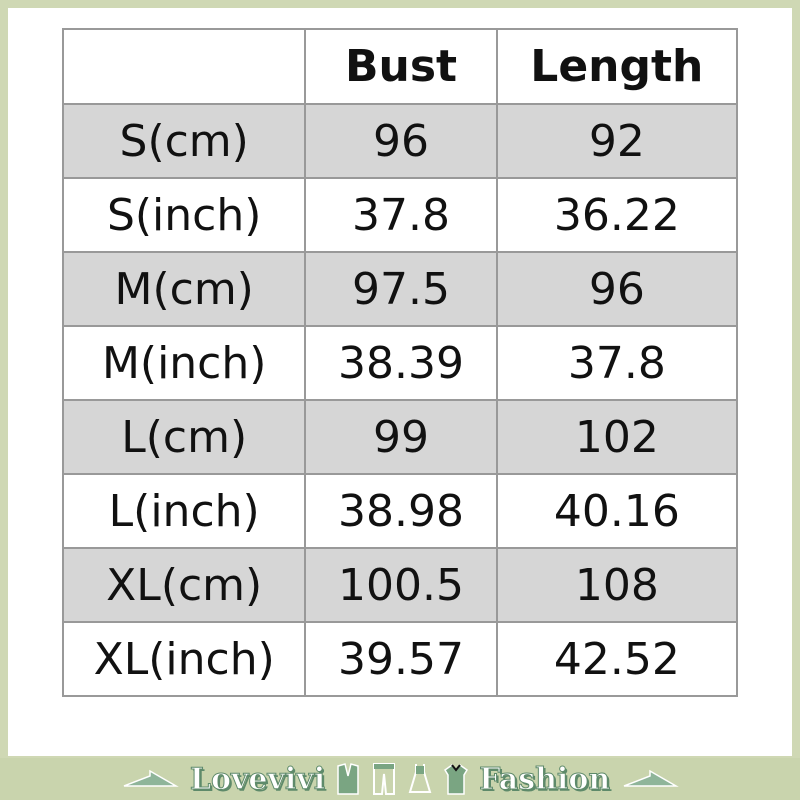 Image resolution: width=800 pixels, height=800 pixels. Describe the element at coordinates (184, 511) in the screenshot. I see `size-label-cell: L(inch)` at that location.